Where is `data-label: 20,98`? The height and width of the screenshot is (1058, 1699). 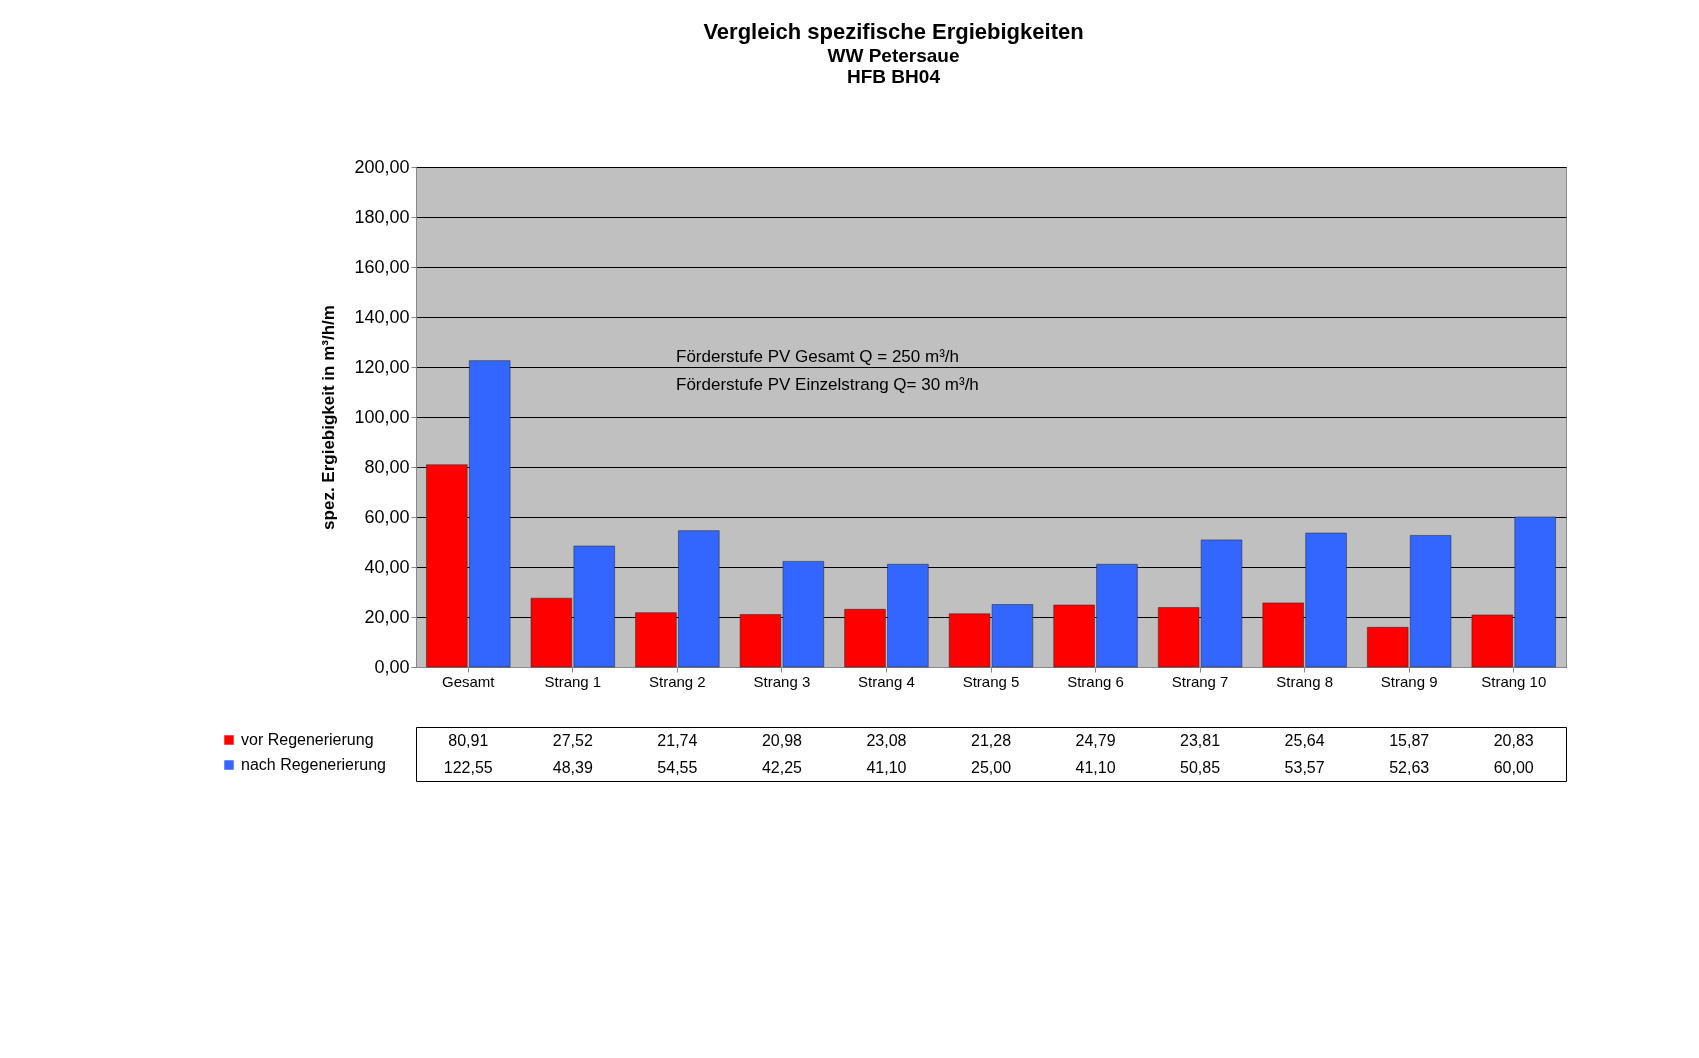
data-label: 20,98 is located at coordinates (782, 740).